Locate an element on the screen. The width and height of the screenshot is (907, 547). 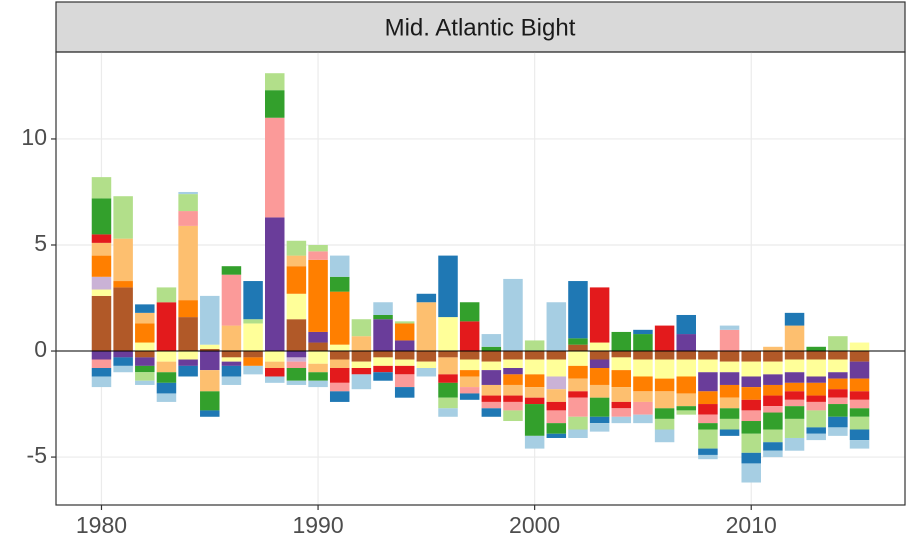
x-tick-label: 2010 is located at coordinates (751, 525).